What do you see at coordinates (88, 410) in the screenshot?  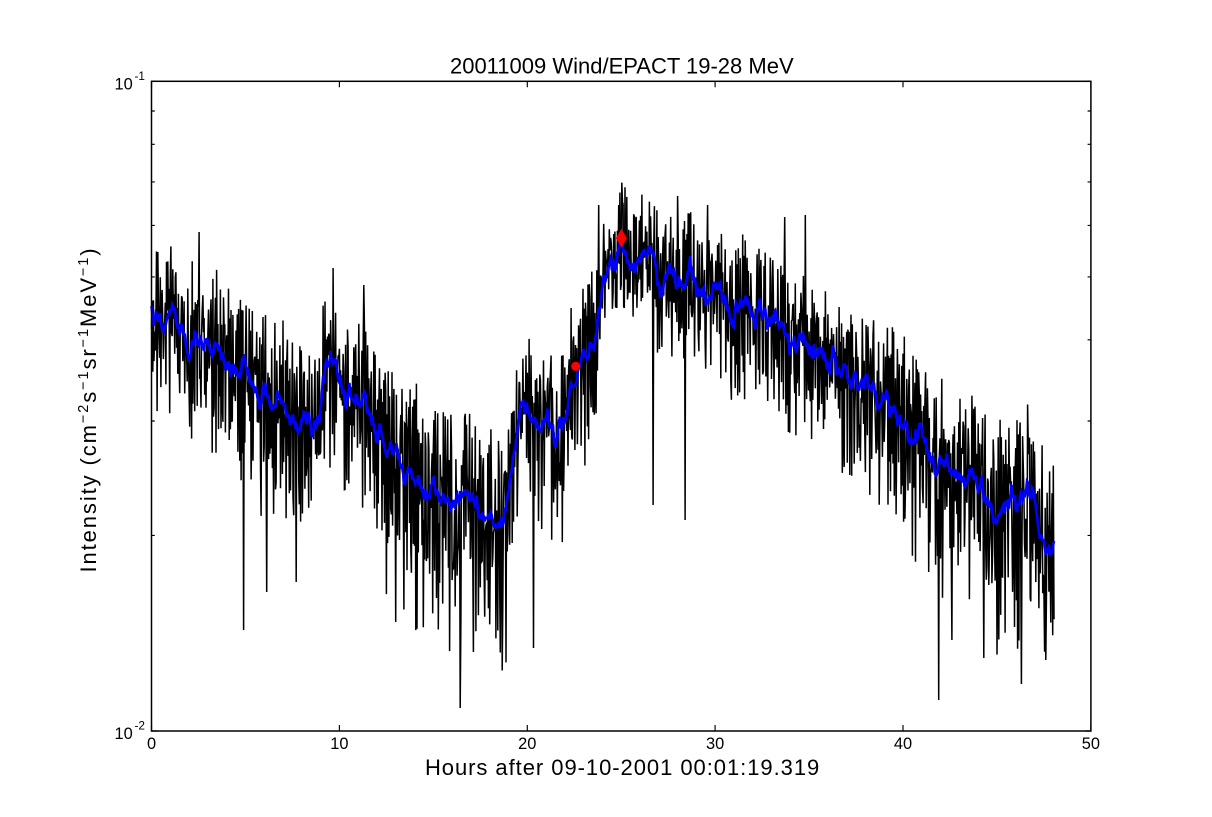 I see `svg-text: Intensity (cm−2s−1sr−1MeV−1)` at bounding box center [88, 410].